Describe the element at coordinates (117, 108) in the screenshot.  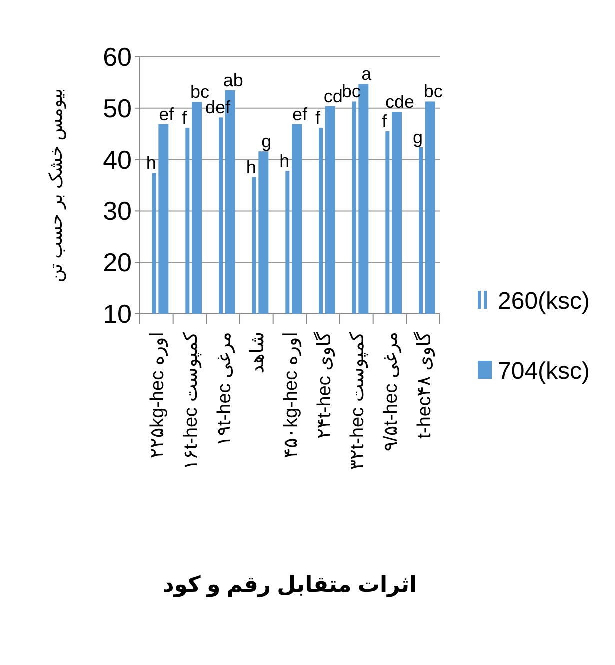
I see `y-tick-label: 50` at that location.